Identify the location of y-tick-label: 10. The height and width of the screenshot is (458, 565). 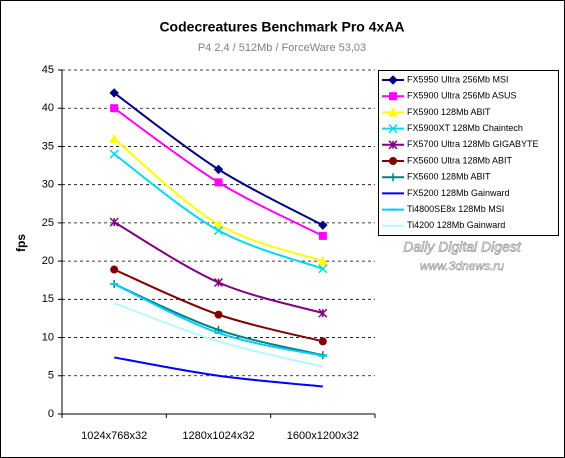
(48, 337).